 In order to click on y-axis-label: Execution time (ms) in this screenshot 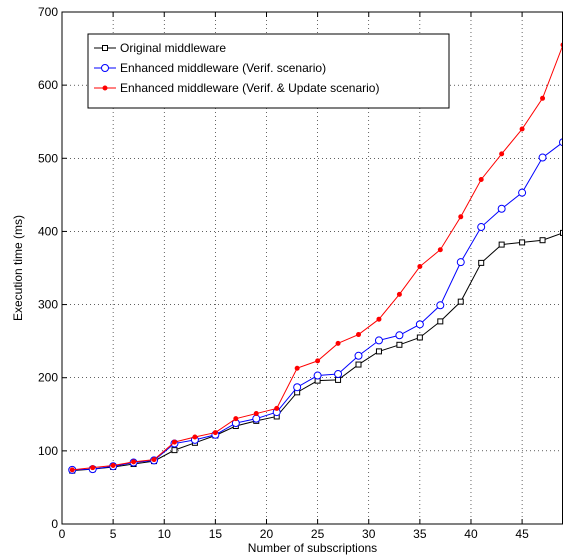, I will do `click(18, 268)`.